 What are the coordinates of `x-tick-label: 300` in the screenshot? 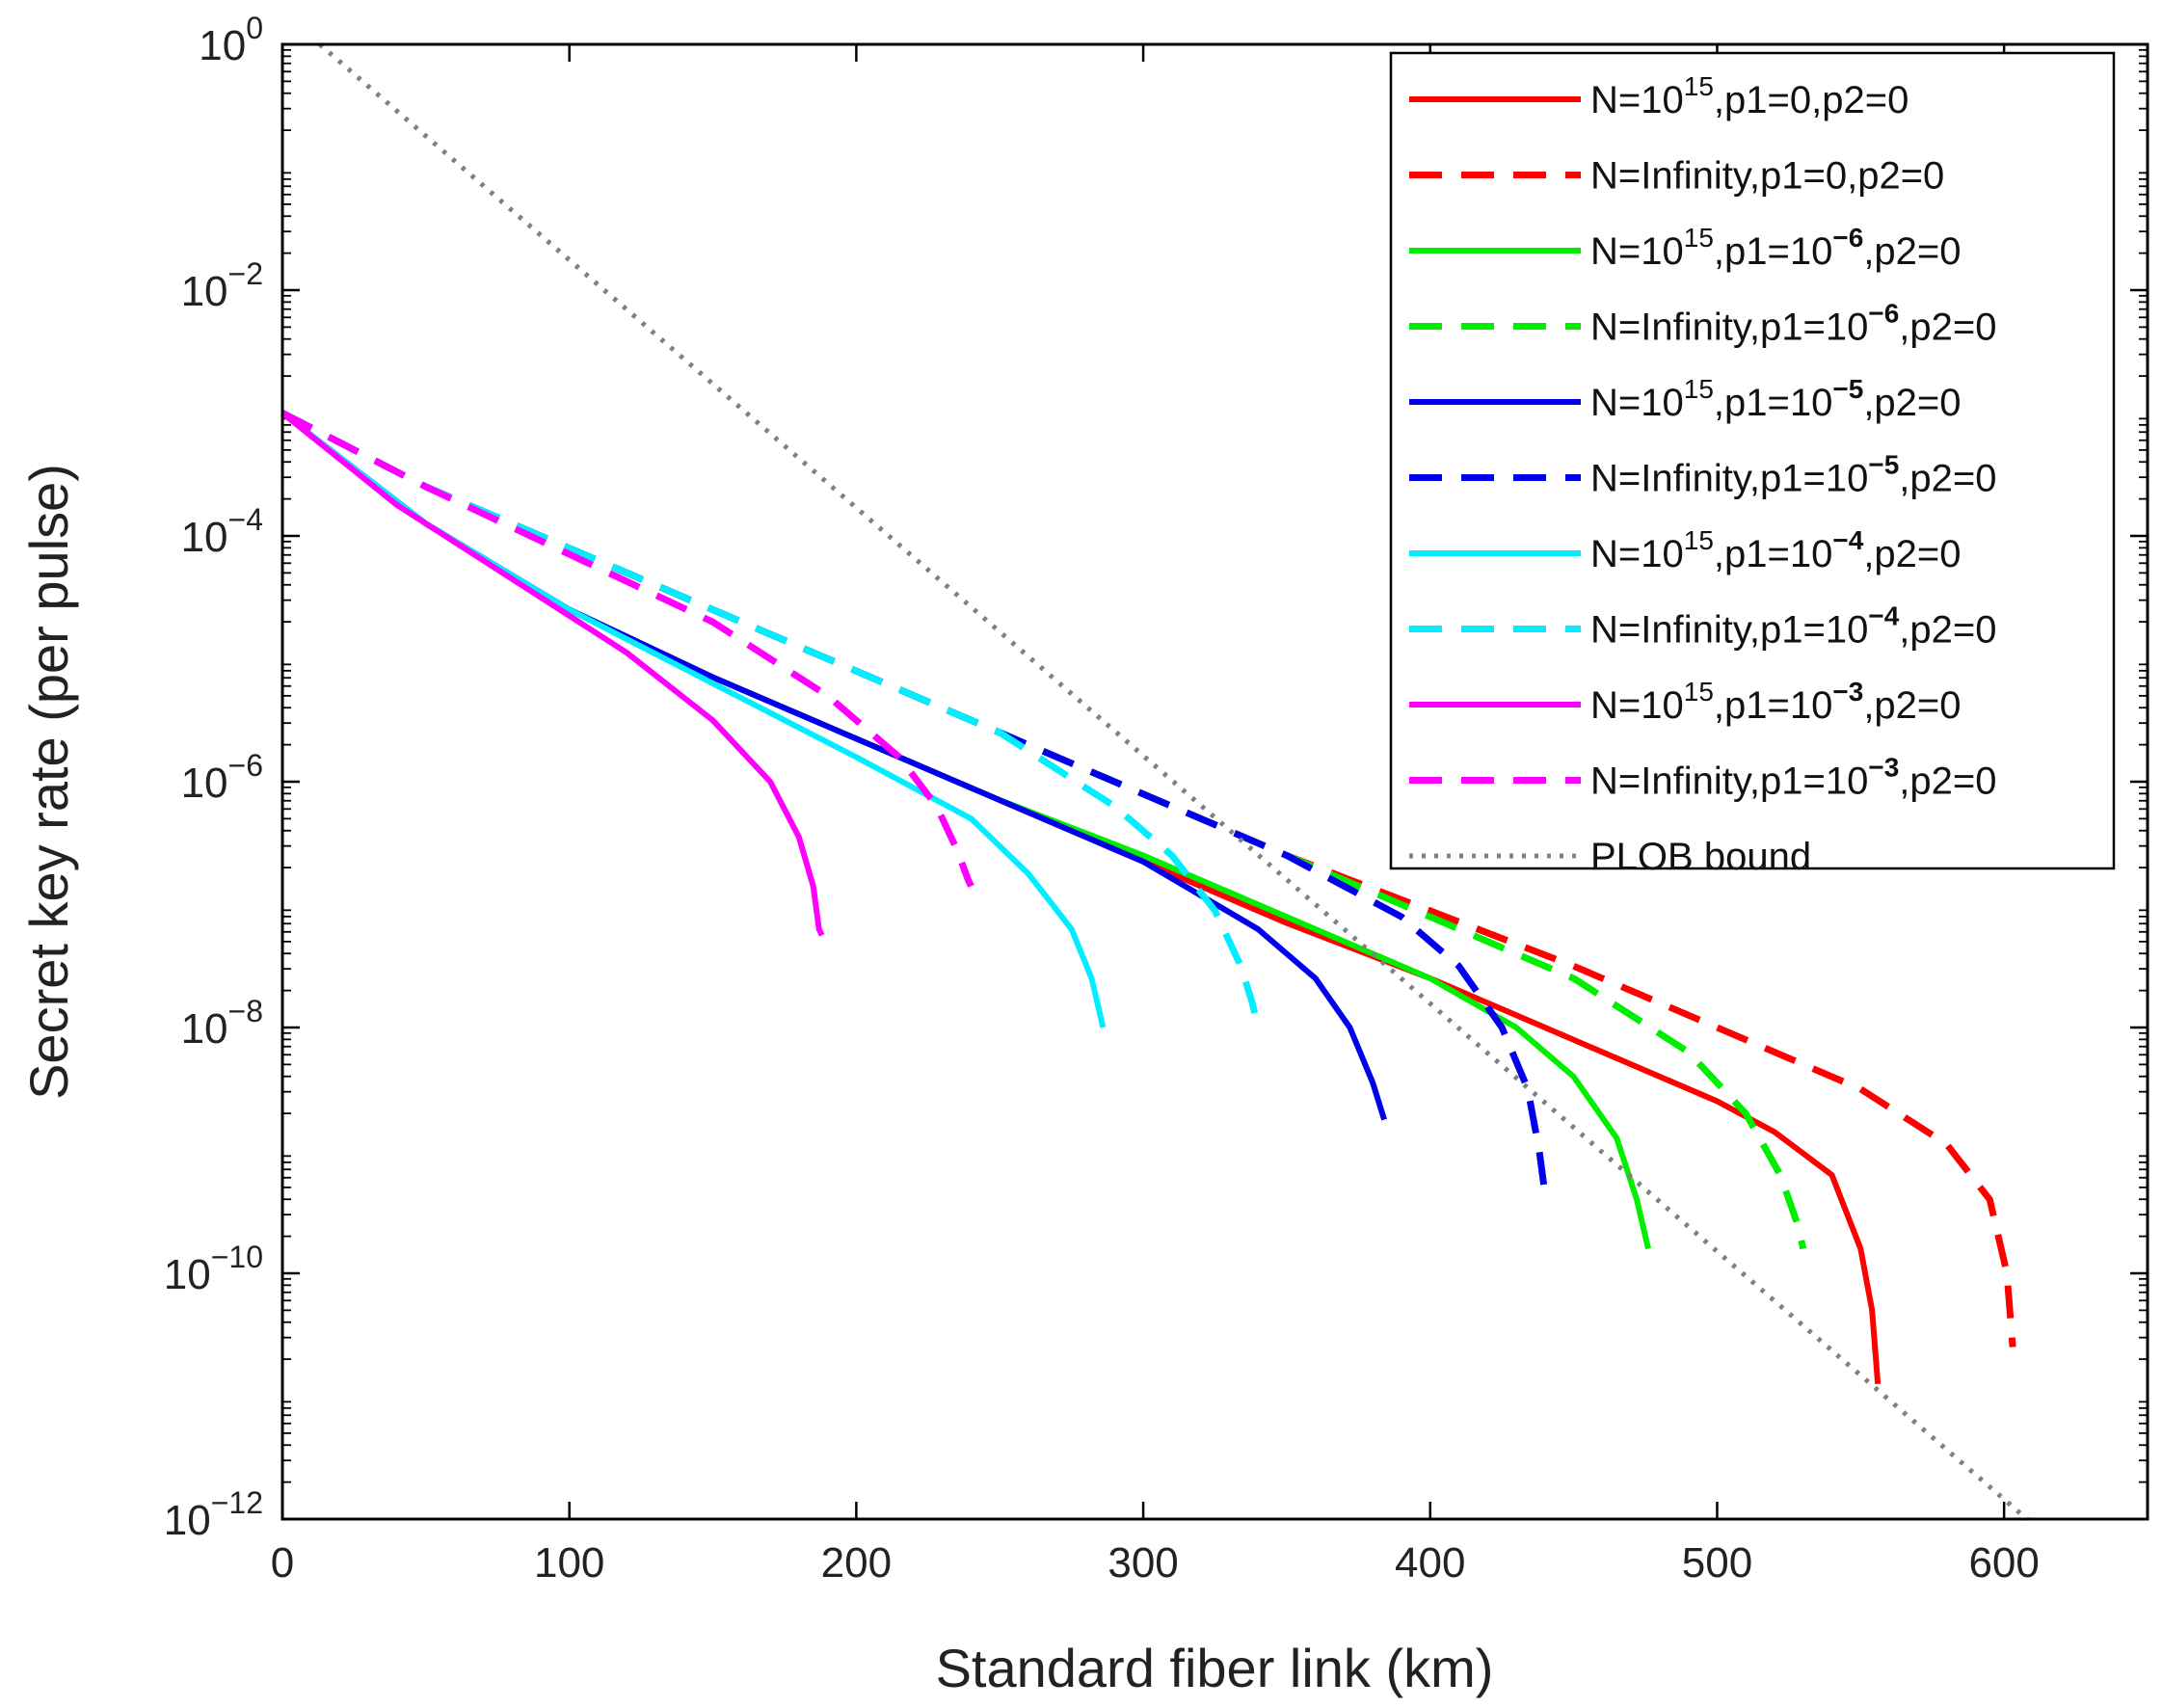 It's located at (1143, 1563).